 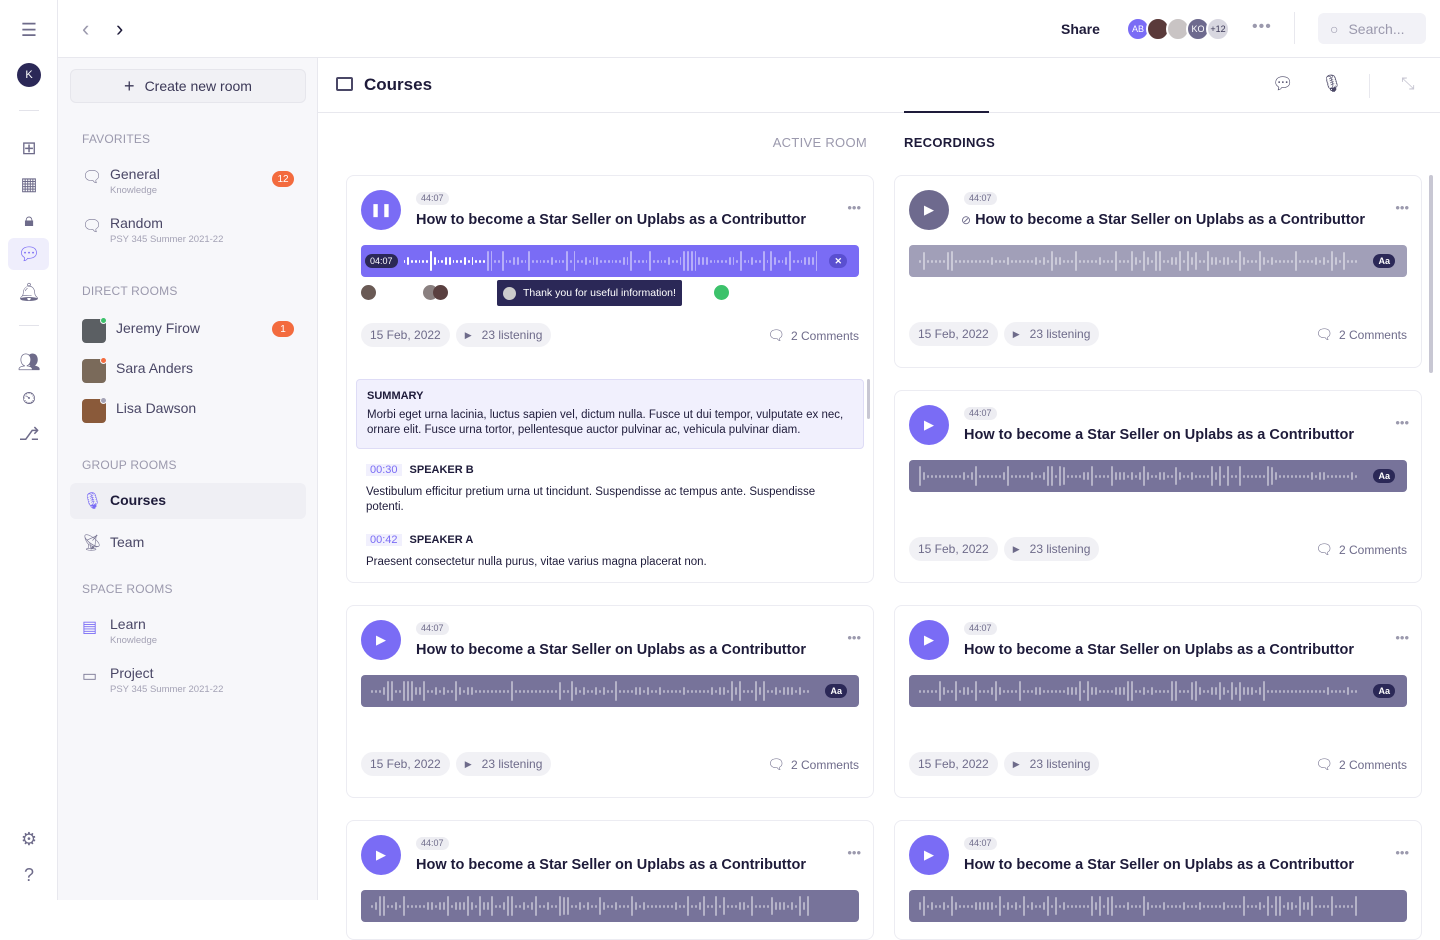 What do you see at coordinates (86, 28) in the screenshot?
I see `back-icon: ‹` at bounding box center [86, 28].